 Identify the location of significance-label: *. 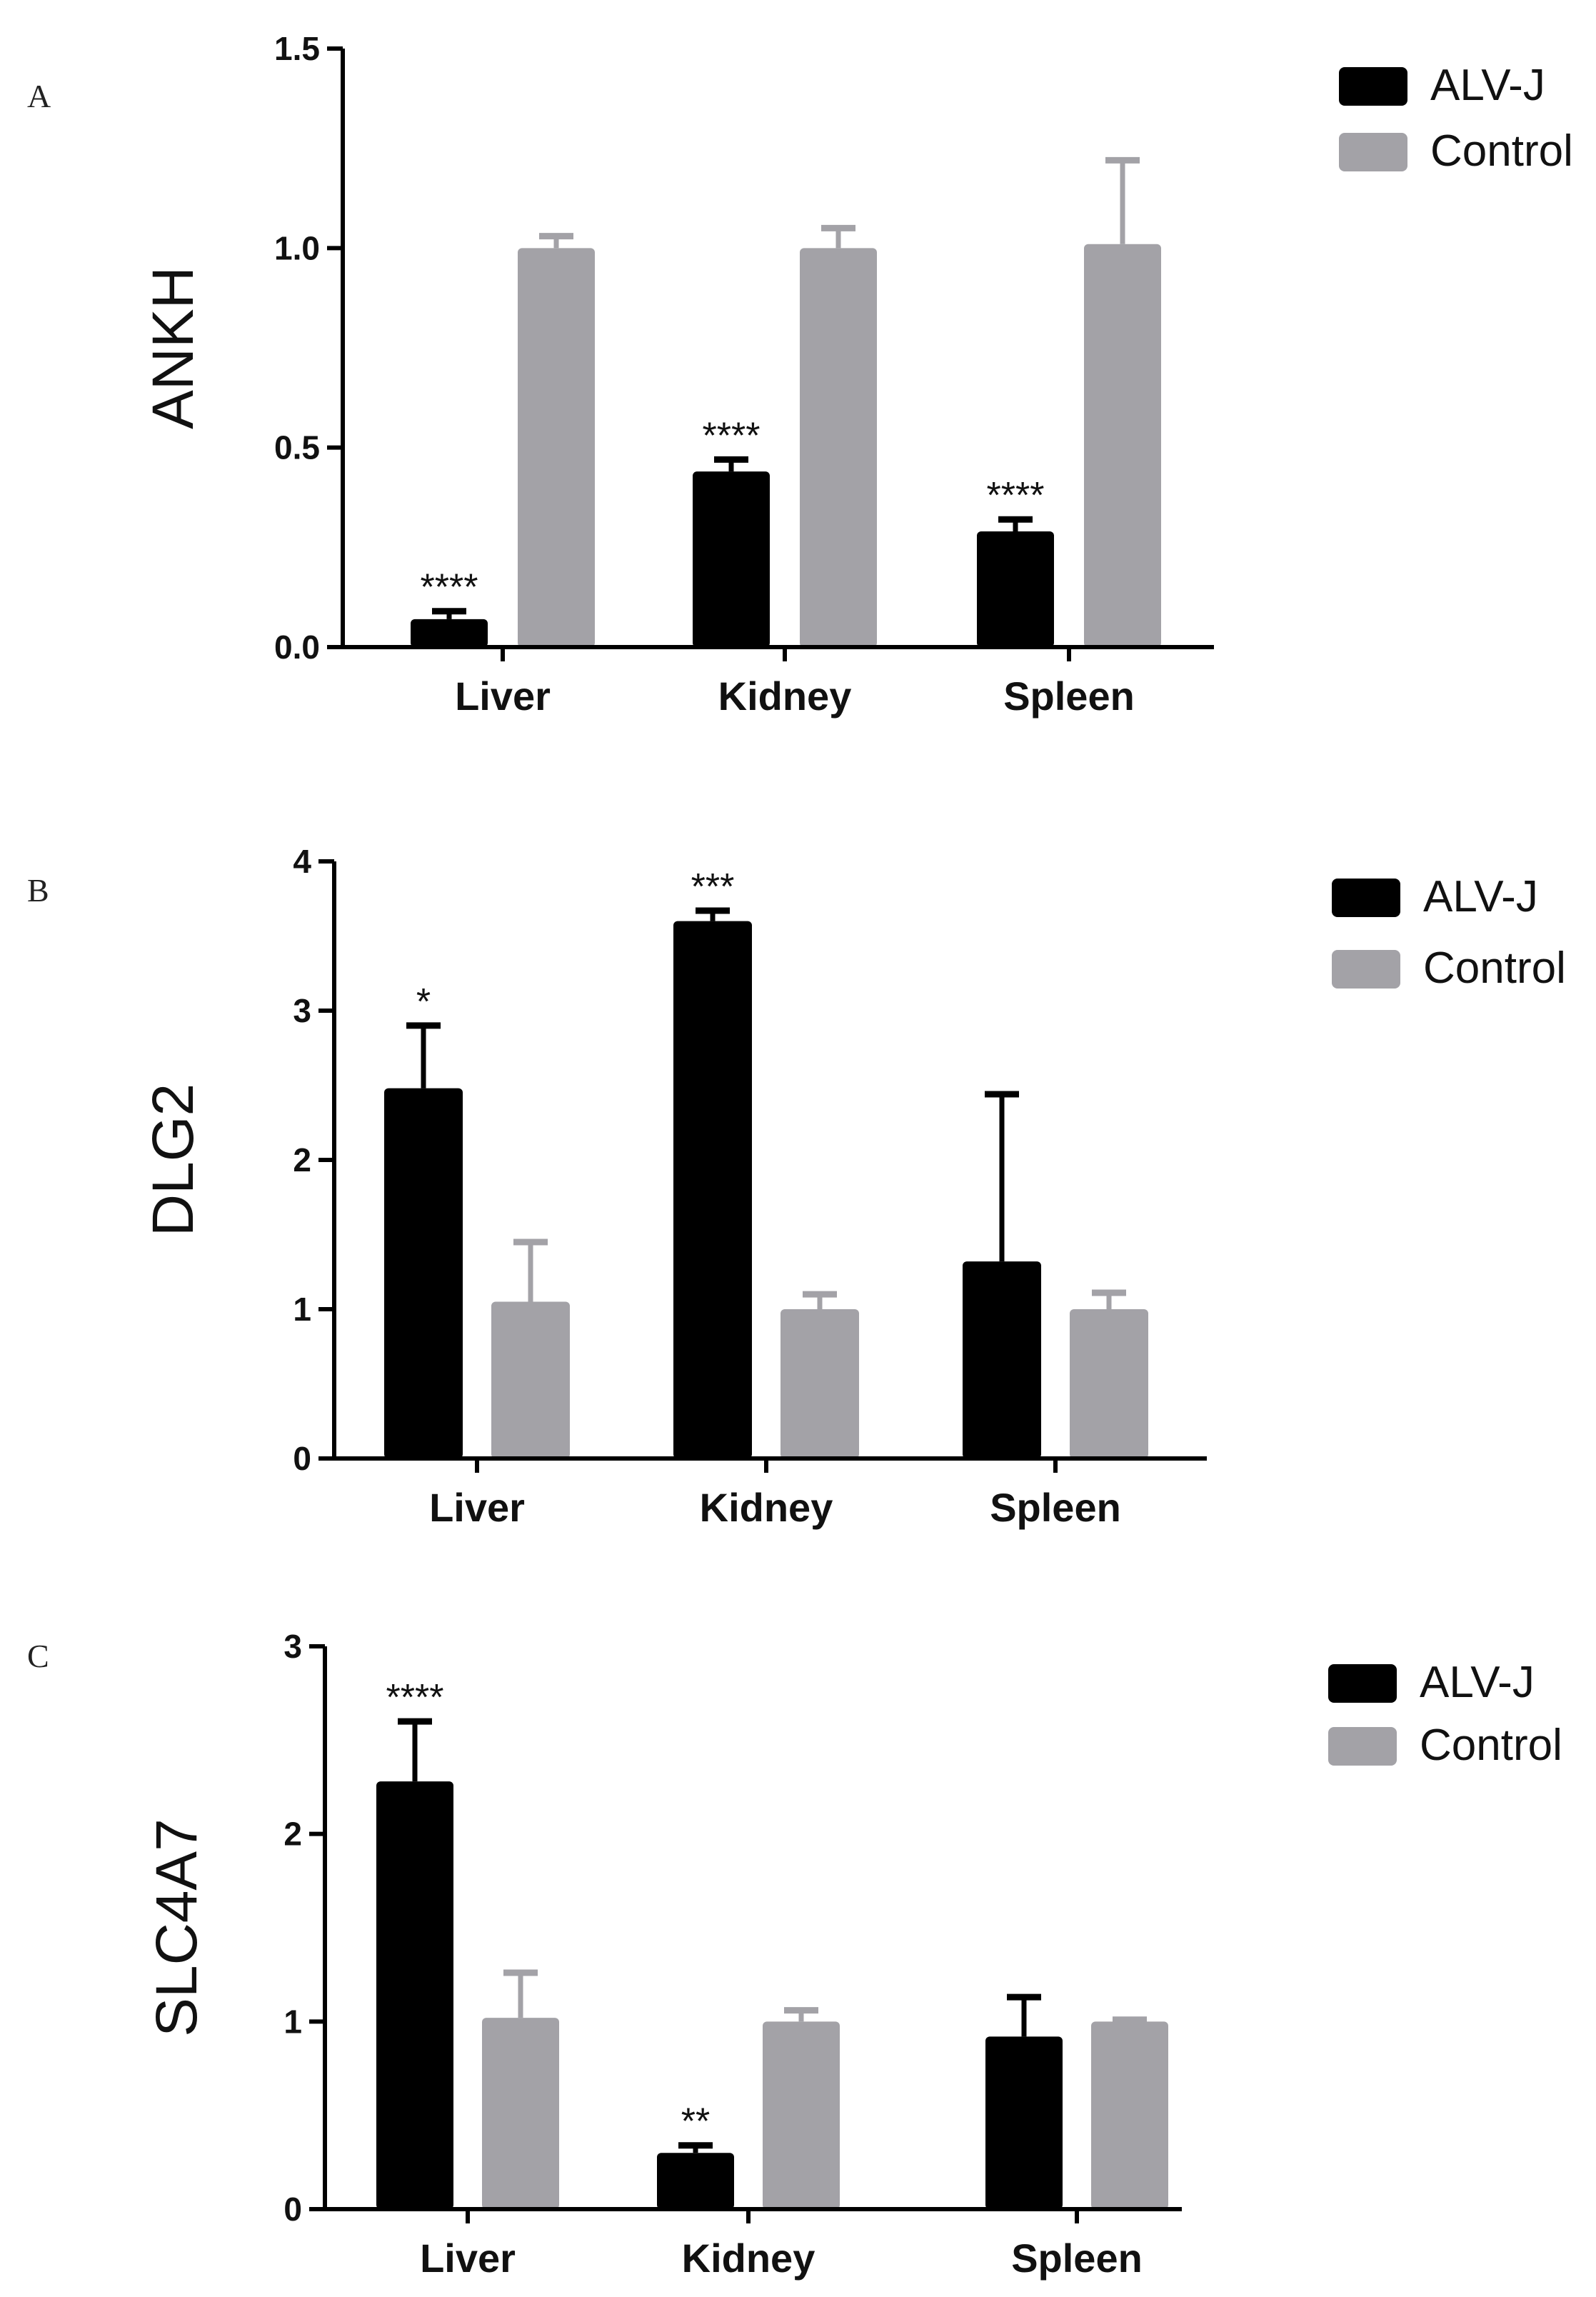
(424, 1002).